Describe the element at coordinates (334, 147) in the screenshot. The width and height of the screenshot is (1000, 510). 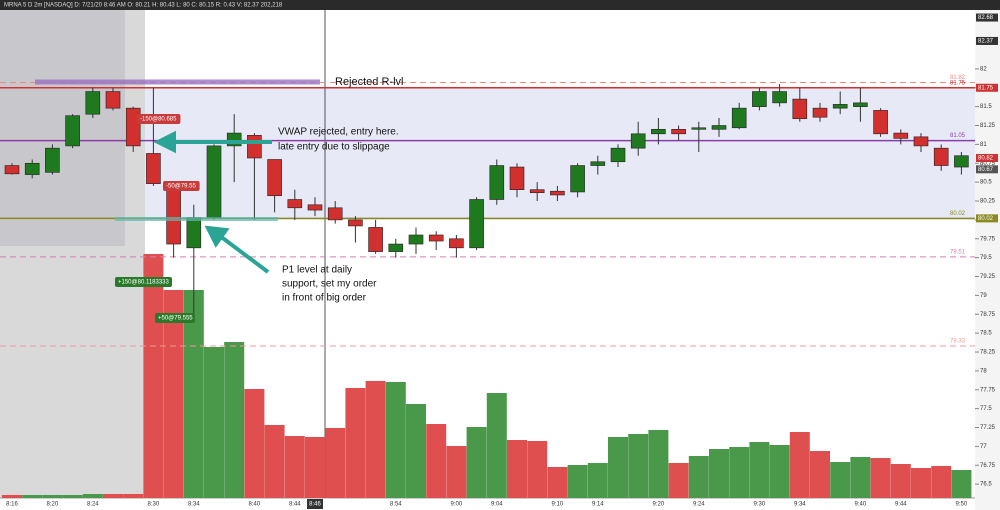
I see `annotation: late entry due to slippage` at that location.